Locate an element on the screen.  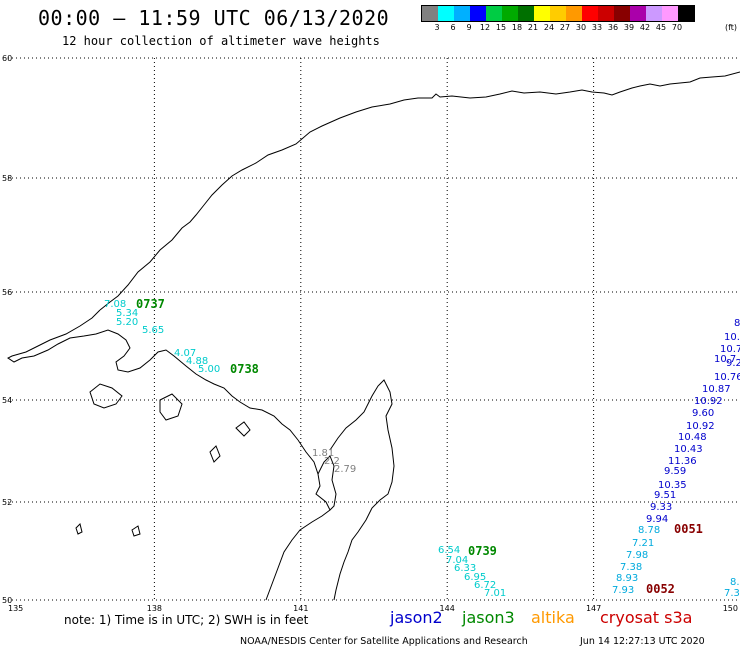
color-bar-label: 9 is located at coordinates (469, 27).